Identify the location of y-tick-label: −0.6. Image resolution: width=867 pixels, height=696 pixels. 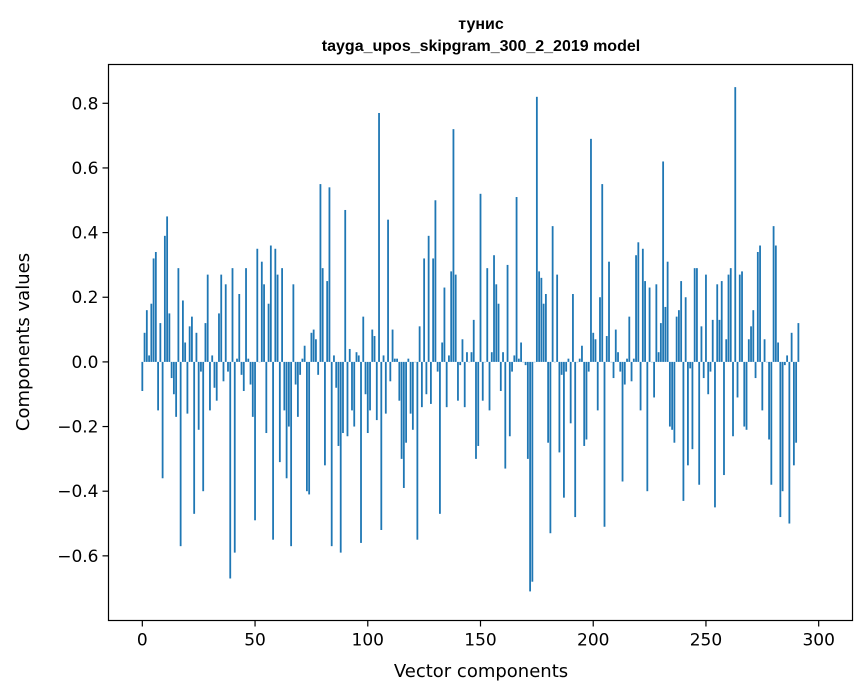
(77, 557).